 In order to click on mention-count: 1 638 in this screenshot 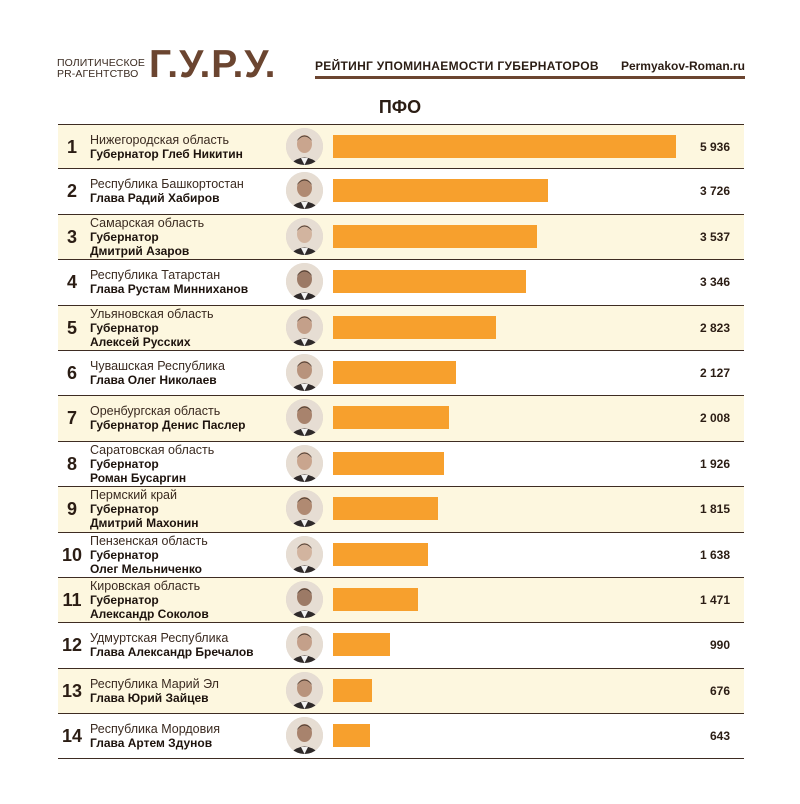, I will do `click(714, 554)`.